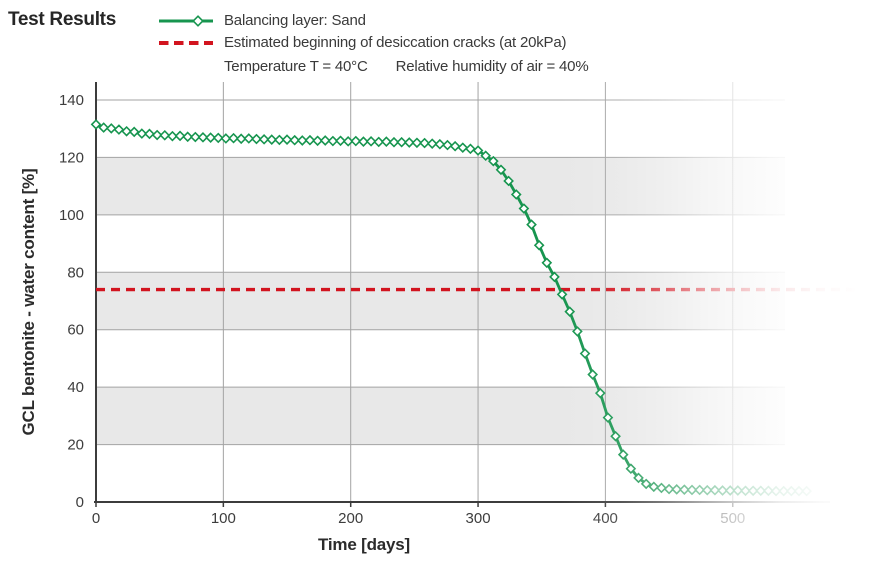 The width and height of the screenshot is (880, 567). I want to click on y-tick-label: 60, so click(75, 330).